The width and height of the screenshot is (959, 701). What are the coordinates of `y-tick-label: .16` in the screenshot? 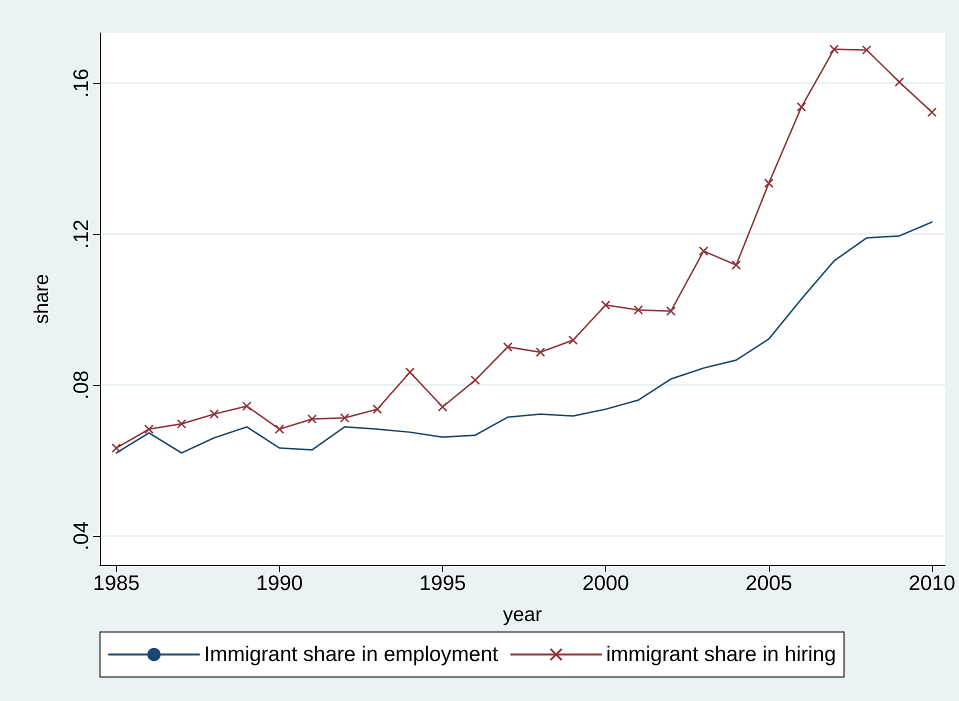 It's located at (81, 83).